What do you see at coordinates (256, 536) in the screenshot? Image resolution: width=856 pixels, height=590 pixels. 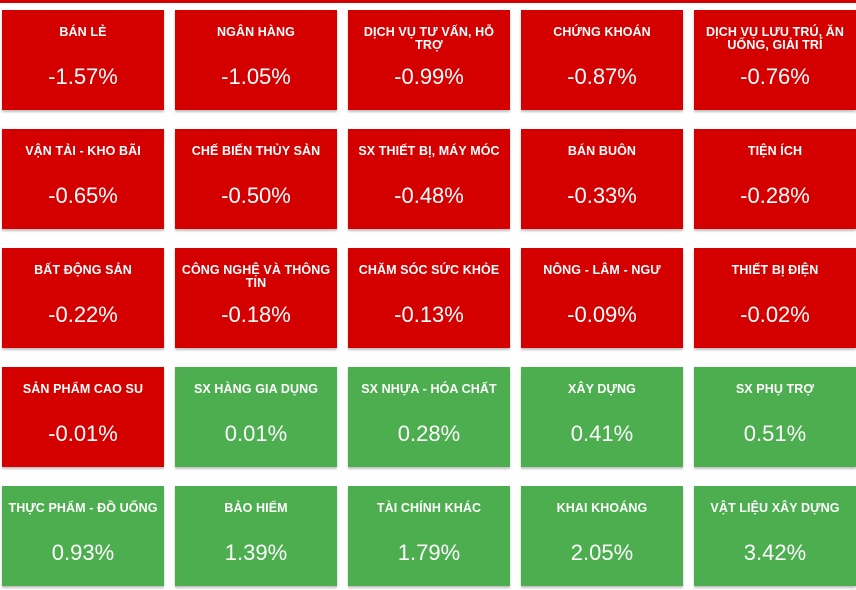 I see `sector-tile: BẢO HIỂM 1.39%` at bounding box center [256, 536].